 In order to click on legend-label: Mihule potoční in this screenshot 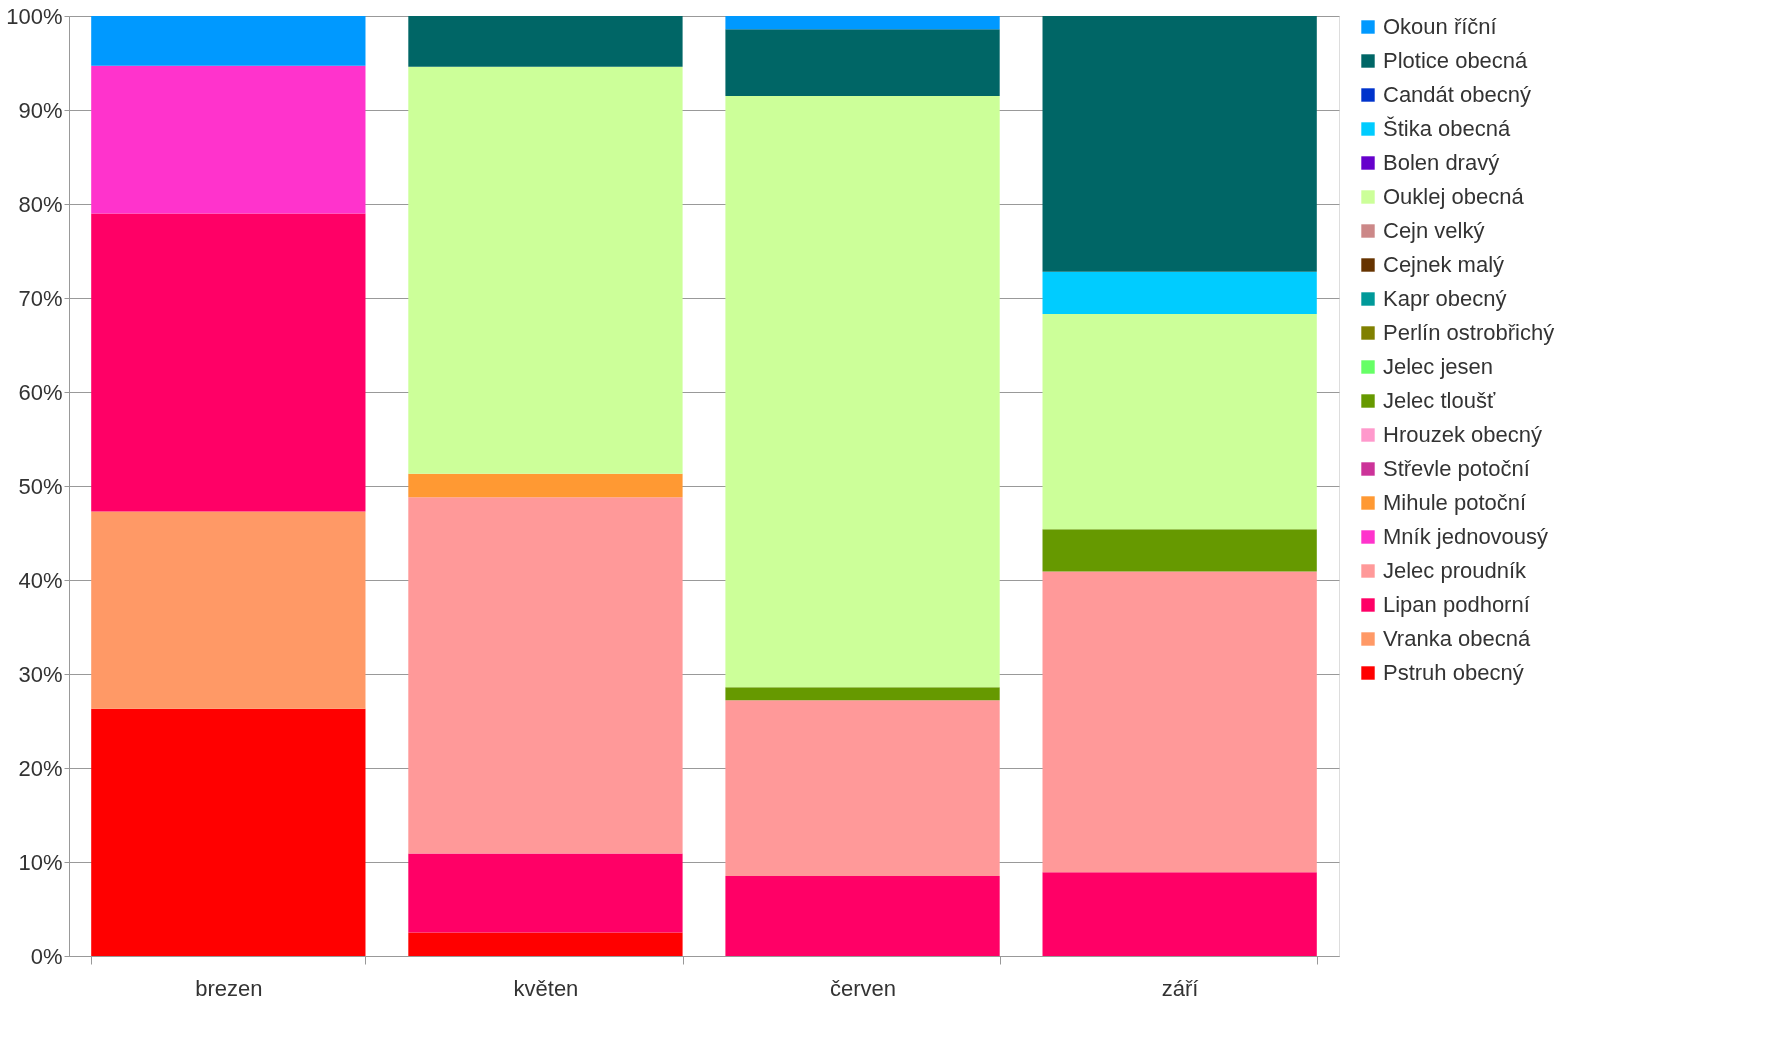, I will do `click(1455, 502)`.